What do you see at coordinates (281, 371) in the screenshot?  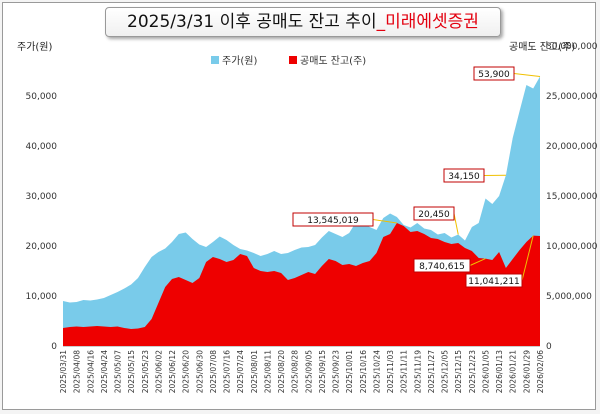 I see `x-tick-label: 2025/08/20` at bounding box center [281, 371].